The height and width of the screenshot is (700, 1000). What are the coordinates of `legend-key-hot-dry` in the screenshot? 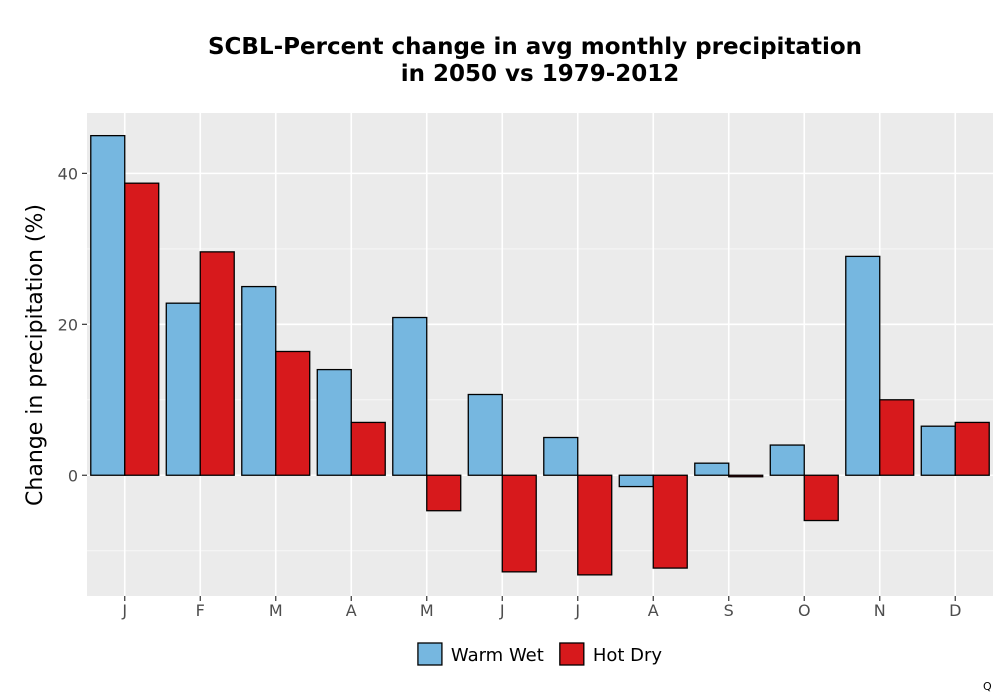 It's located at (572, 654).